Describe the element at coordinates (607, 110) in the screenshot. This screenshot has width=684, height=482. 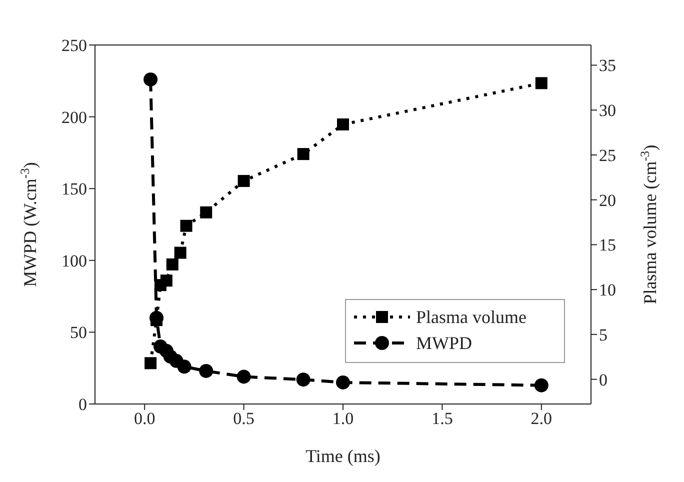
I see `y2-tick-label: 30` at that location.